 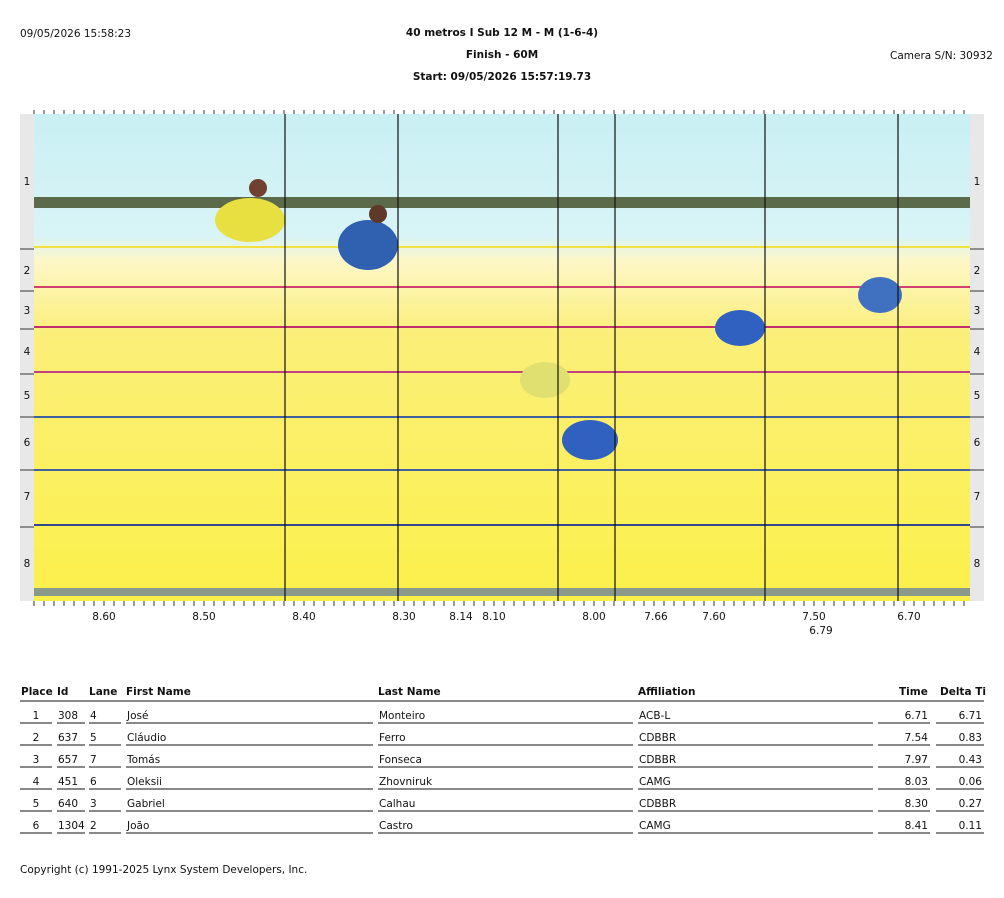 What do you see at coordinates (970, 738) in the screenshot?
I see `table-cell: 0.83` at bounding box center [970, 738].